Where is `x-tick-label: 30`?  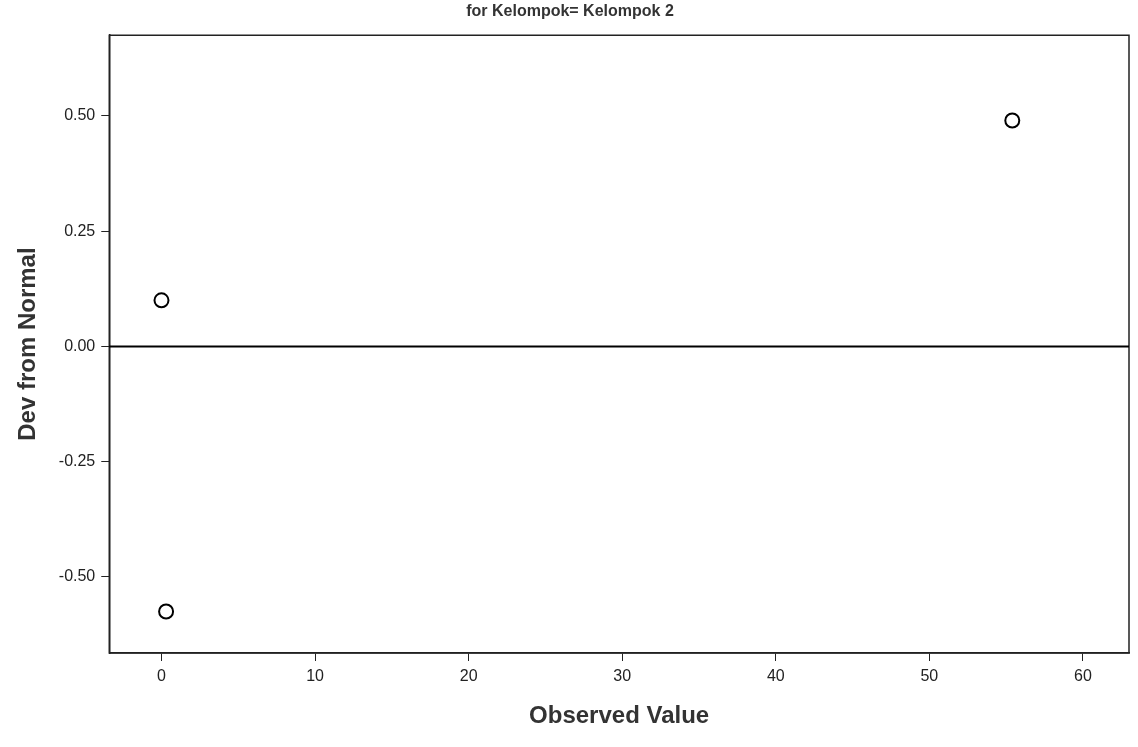
x-tick-label: 30 is located at coordinates (622, 676).